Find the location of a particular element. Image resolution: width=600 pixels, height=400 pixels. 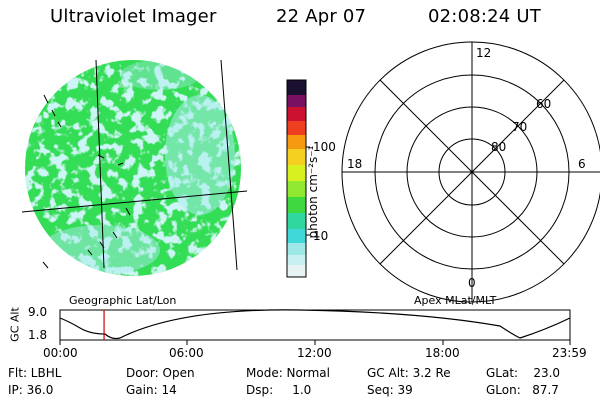

instrument-title: Ultraviolet Imager is located at coordinates (133, 16).